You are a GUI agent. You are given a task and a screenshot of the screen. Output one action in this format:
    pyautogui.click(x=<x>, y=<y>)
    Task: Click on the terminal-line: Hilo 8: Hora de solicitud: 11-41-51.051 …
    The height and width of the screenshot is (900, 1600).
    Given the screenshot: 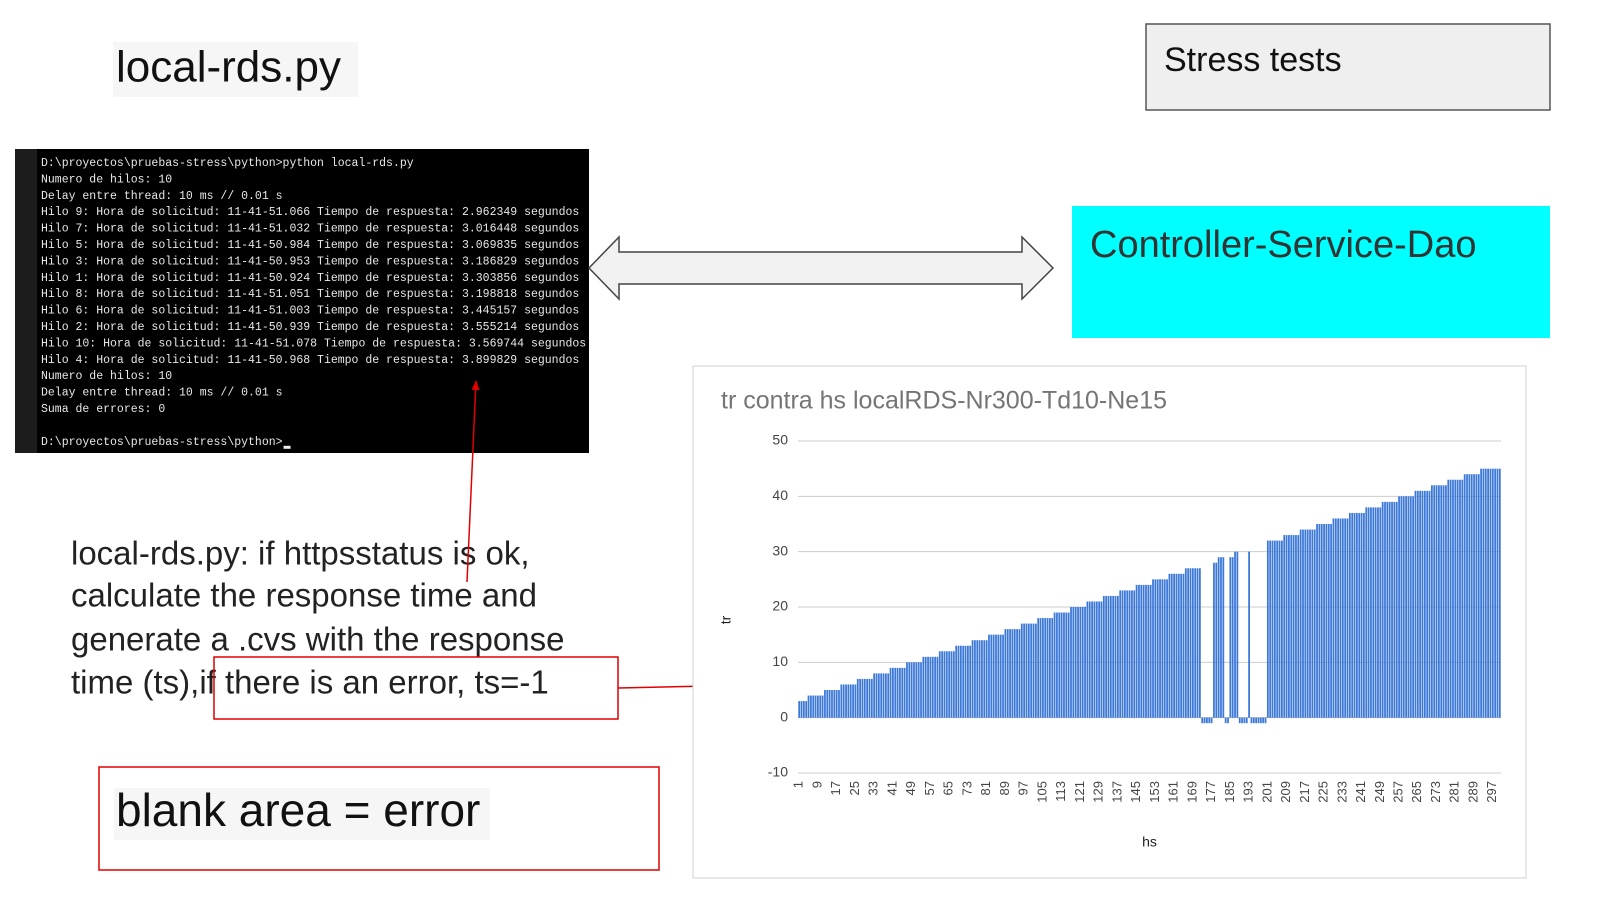 What is the action you would take?
    pyautogui.click(x=310, y=294)
    